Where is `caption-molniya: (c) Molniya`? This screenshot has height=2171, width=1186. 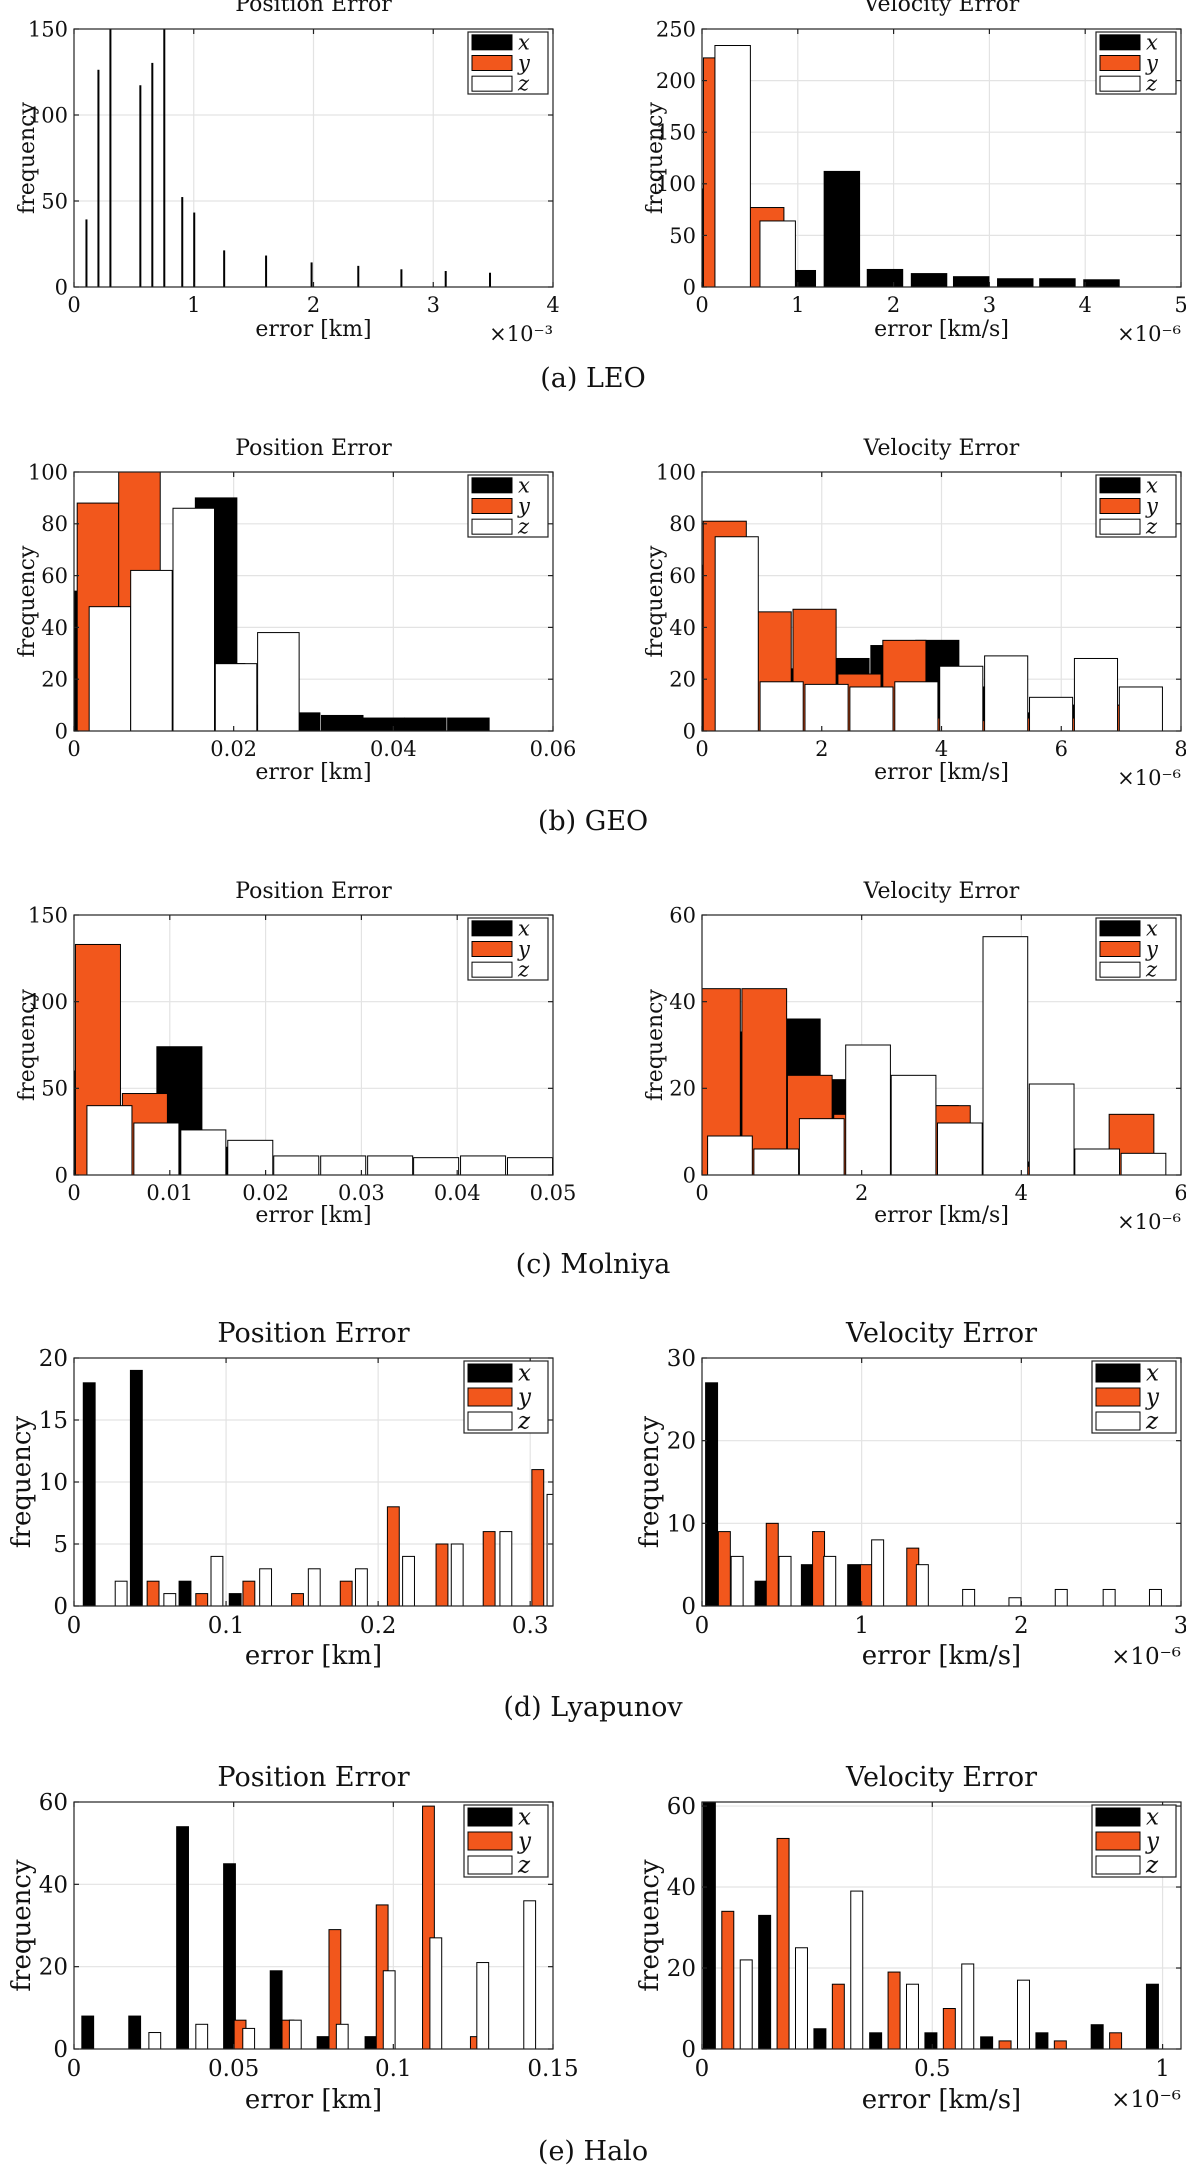 caption-molniya: (c) Molniya is located at coordinates (593, 1264).